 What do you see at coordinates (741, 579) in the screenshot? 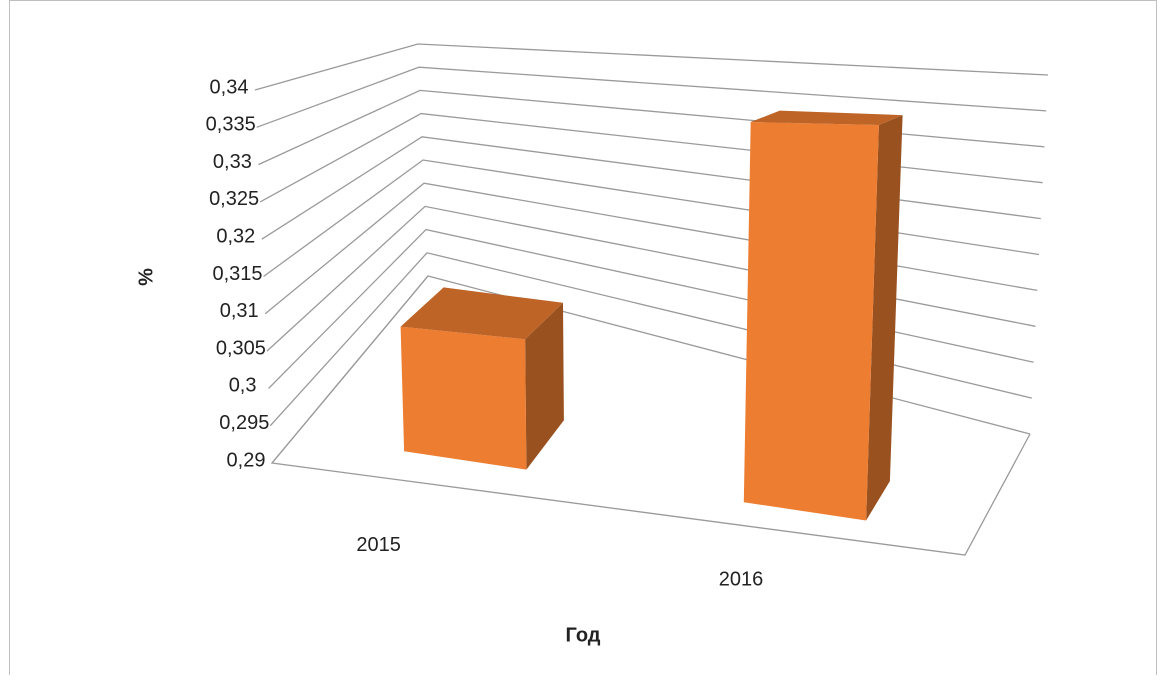
I see `x-tick-label: 2016` at bounding box center [741, 579].